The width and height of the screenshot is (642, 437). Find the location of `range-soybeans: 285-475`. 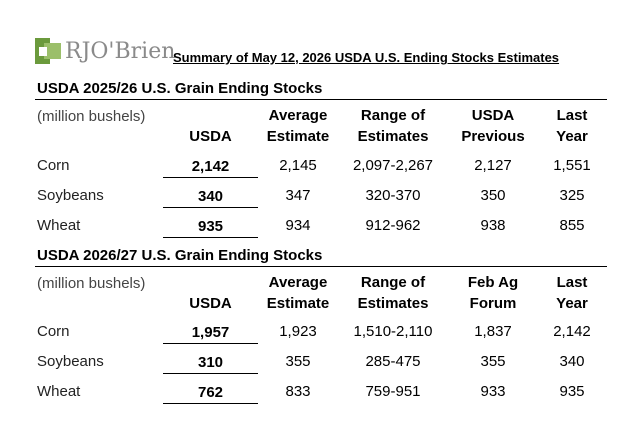

range-soybeans: 285-475 is located at coordinates (393, 361).